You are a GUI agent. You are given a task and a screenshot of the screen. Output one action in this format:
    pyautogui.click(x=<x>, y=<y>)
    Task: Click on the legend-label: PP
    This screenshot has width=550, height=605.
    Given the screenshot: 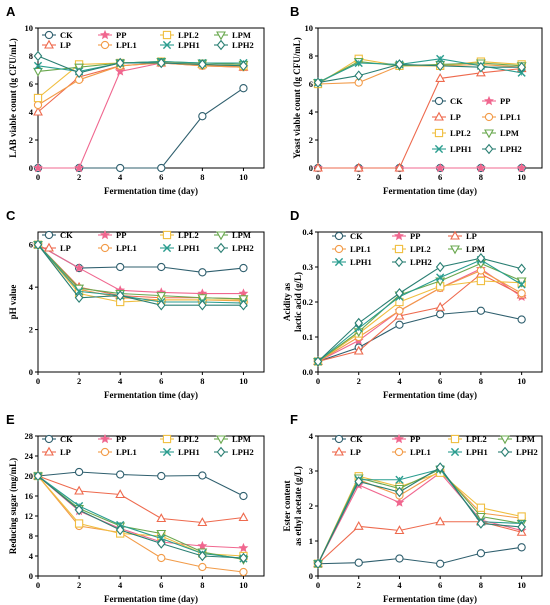 What is the action you would take?
    pyautogui.click(x=121, y=35)
    